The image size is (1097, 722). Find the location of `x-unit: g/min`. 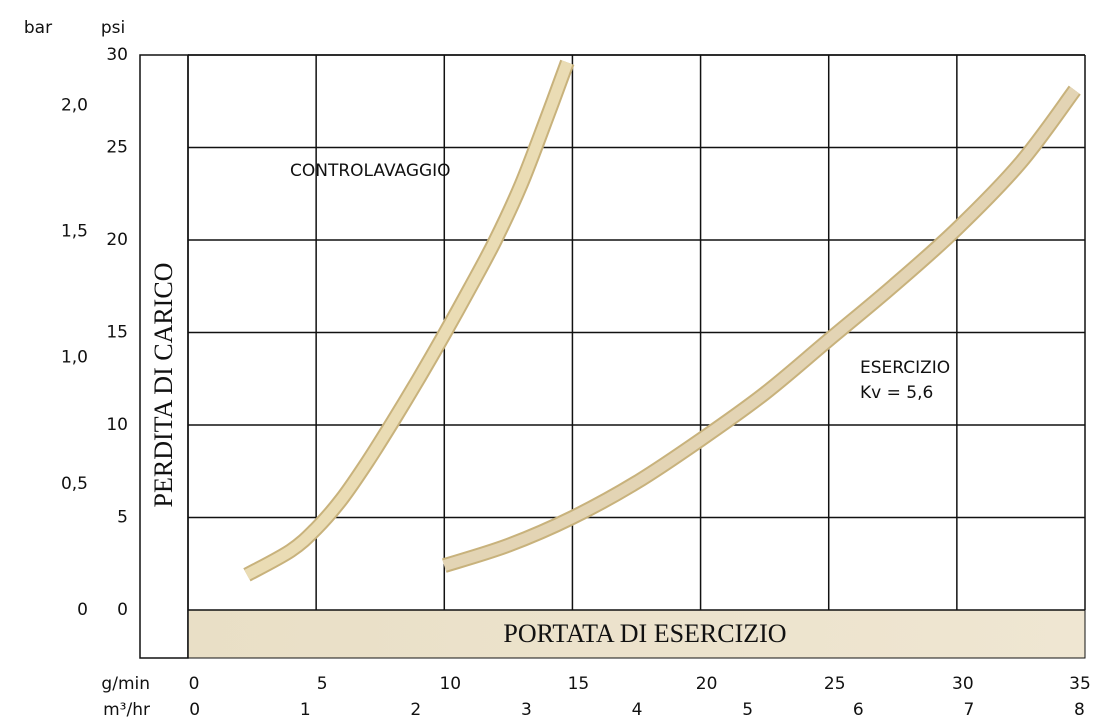

x-unit: g/min is located at coordinates (125, 684).